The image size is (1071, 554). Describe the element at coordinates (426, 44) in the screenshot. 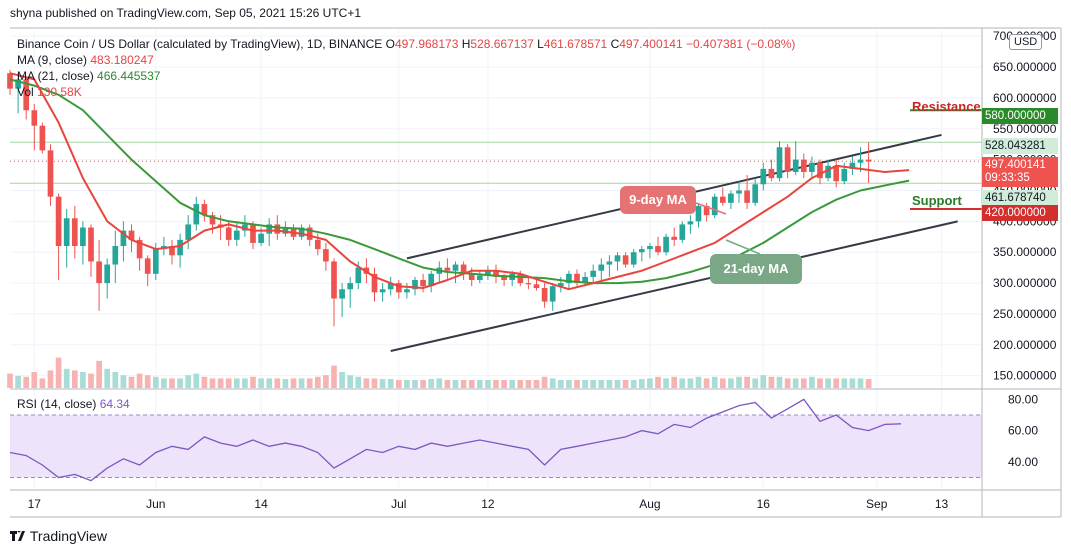

I see `open-value: 497.968173` at that location.